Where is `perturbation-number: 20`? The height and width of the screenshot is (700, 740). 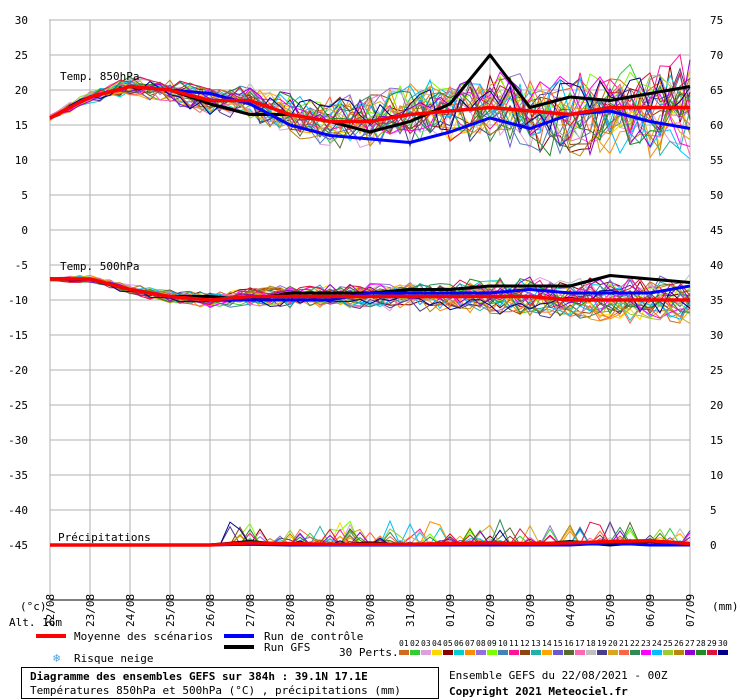 perturbation-number: 20 is located at coordinates (613, 643).